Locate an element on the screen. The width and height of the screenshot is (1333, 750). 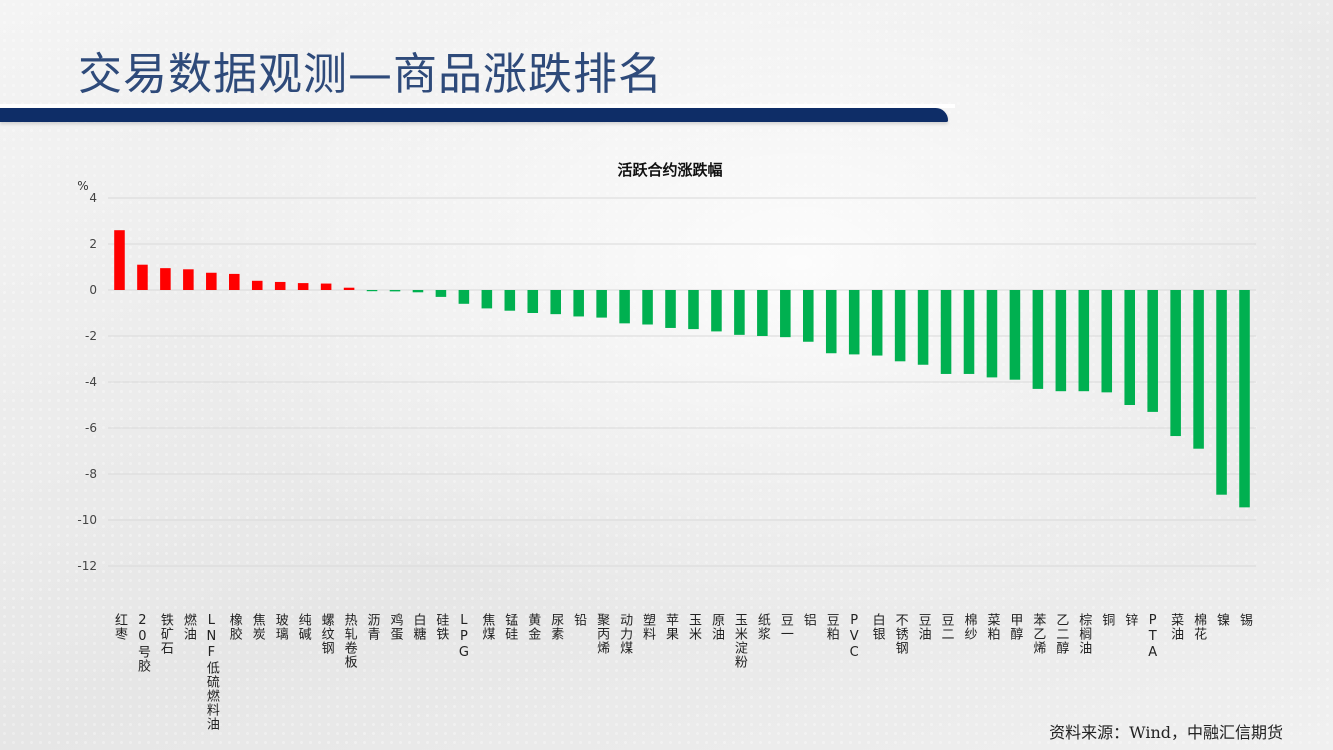
y-tick-labels: 4 2 0 -2 -4 -6 -8 -10 -12 is located at coordinates (87, 382).